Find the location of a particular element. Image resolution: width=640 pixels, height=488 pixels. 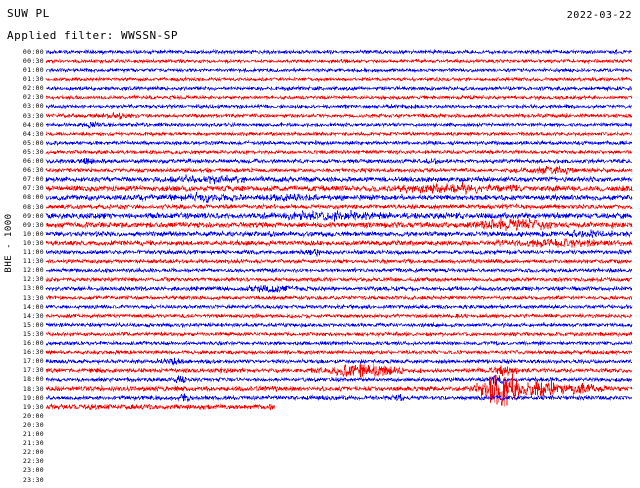

time-label: 16:30 is located at coordinates (33, 352).